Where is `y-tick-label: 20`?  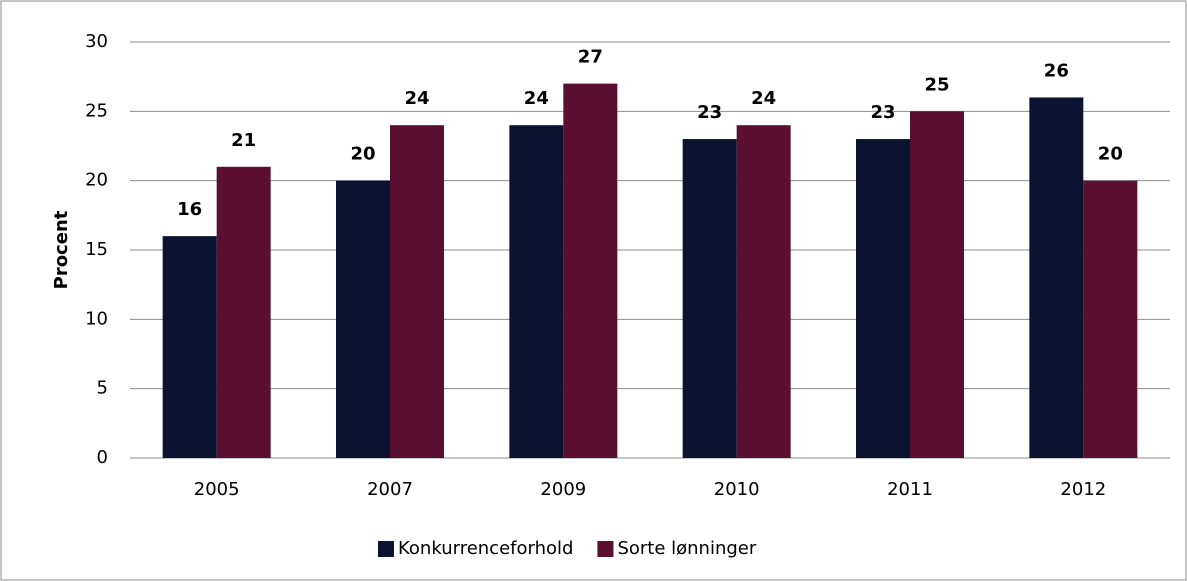
y-tick-label: 20 is located at coordinates (96, 180).